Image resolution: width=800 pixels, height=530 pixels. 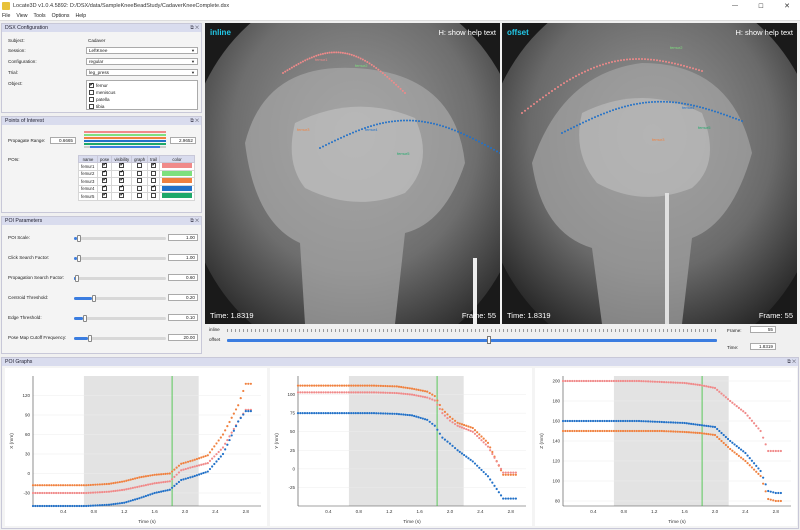 What do you see at coordinates (183, 317) in the screenshot?
I see `param-value-input: 0.10` at bounding box center [183, 317].